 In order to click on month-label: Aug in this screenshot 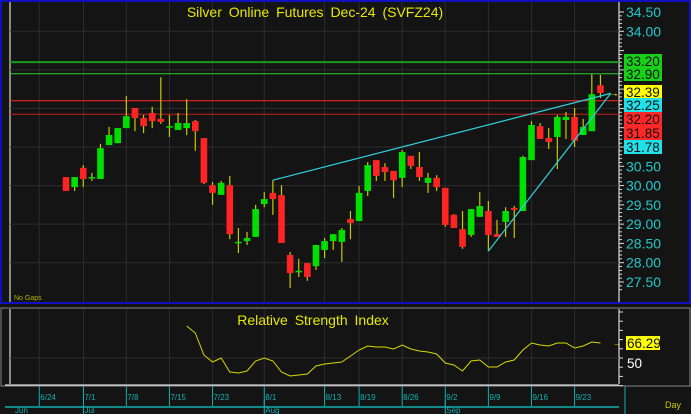, I will do `click(272, 410)`.